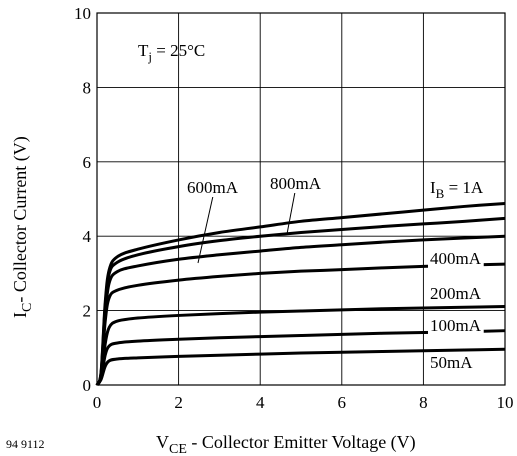 This screenshot has width=517, height=456. Describe the element at coordinates (505, 402) in the screenshot. I see `x-tick-label: 10` at that location.